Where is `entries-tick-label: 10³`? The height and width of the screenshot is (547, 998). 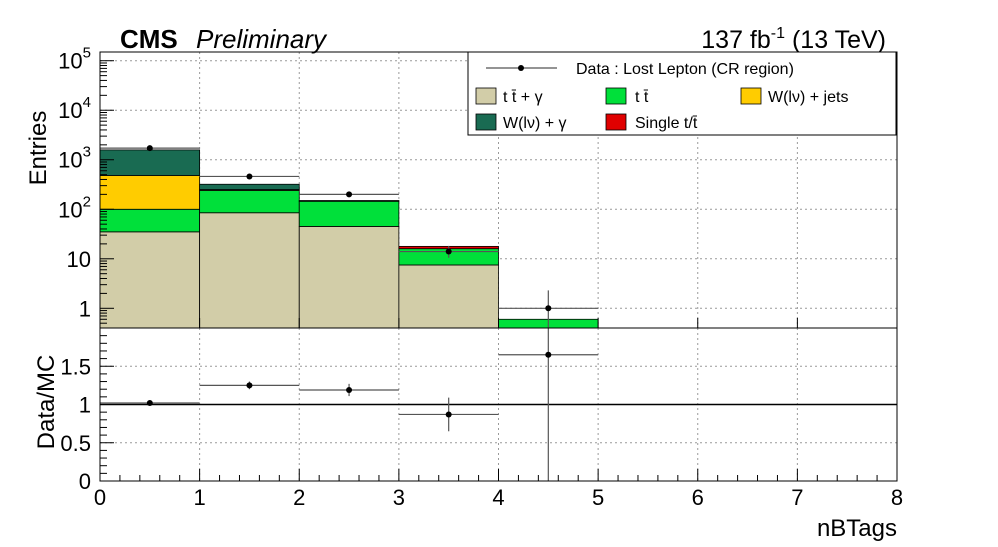 entries-tick-label: 10³ is located at coordinates (74, 158).